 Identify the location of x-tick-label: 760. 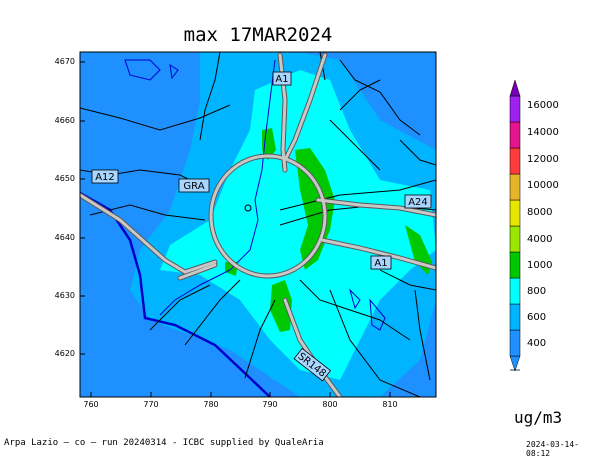
(91, 404).